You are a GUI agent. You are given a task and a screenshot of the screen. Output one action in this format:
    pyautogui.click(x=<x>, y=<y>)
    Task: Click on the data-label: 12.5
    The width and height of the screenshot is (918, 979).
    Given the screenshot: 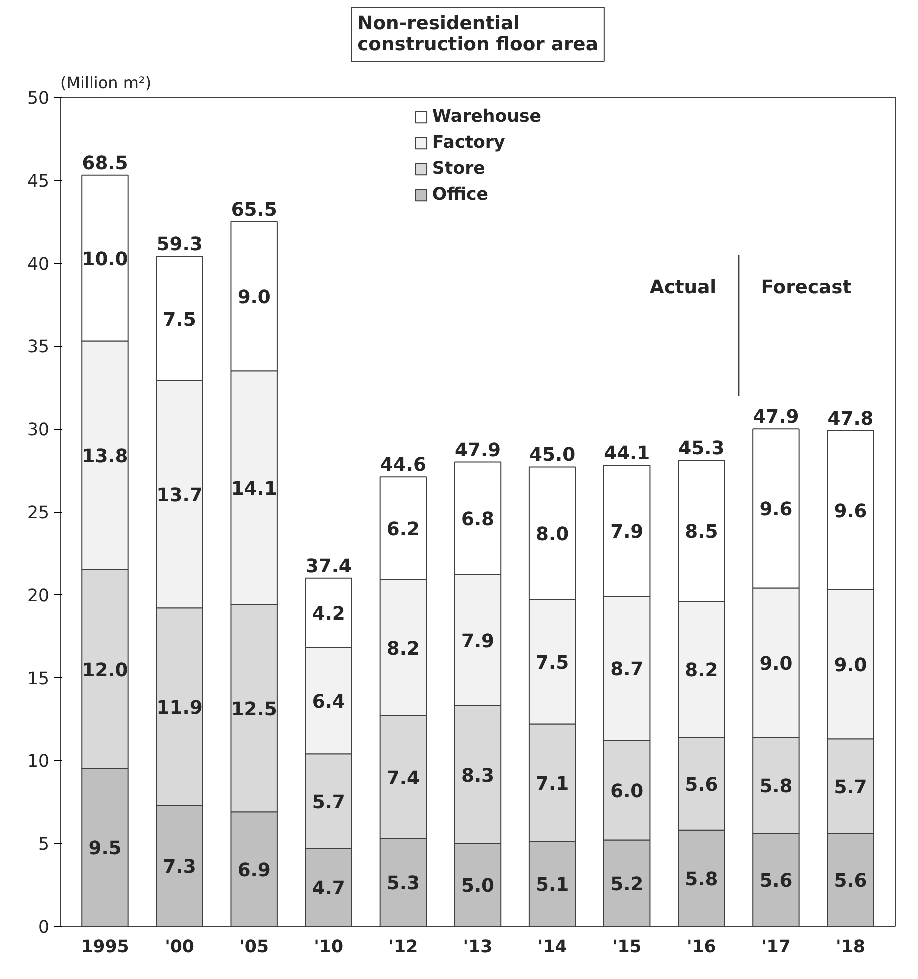 What is the action you would take?
    pyautogui.click(x=254, y=709)
    